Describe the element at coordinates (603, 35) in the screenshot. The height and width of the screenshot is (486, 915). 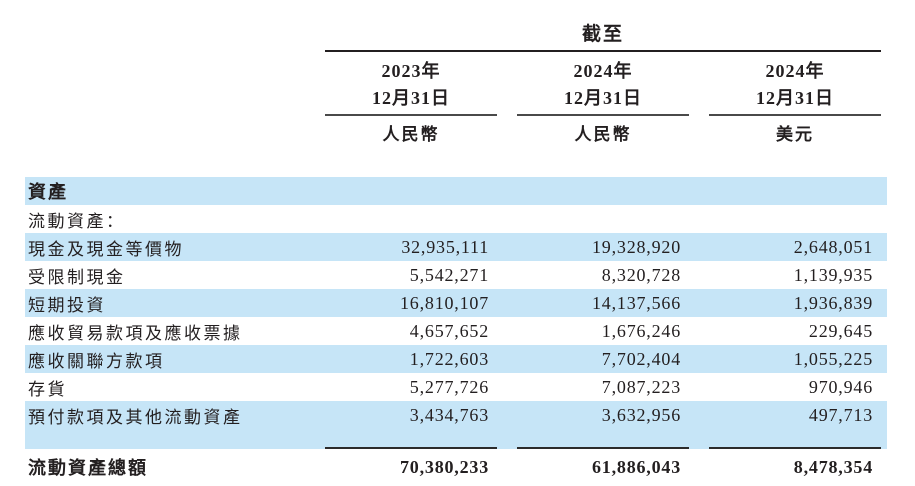
I see `as-of-label: 截至` at that location.